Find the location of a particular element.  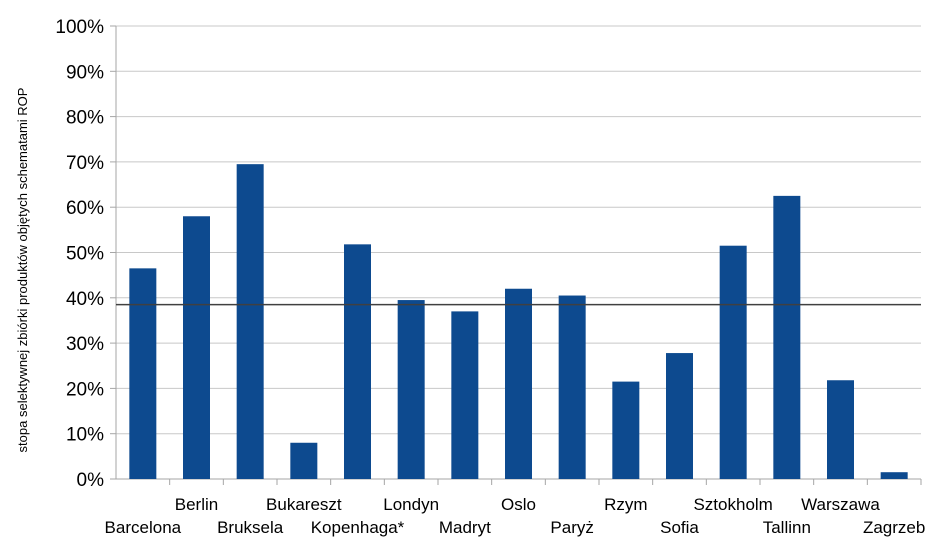

y-tick-label: 40% is located at coordinates (85, 299).